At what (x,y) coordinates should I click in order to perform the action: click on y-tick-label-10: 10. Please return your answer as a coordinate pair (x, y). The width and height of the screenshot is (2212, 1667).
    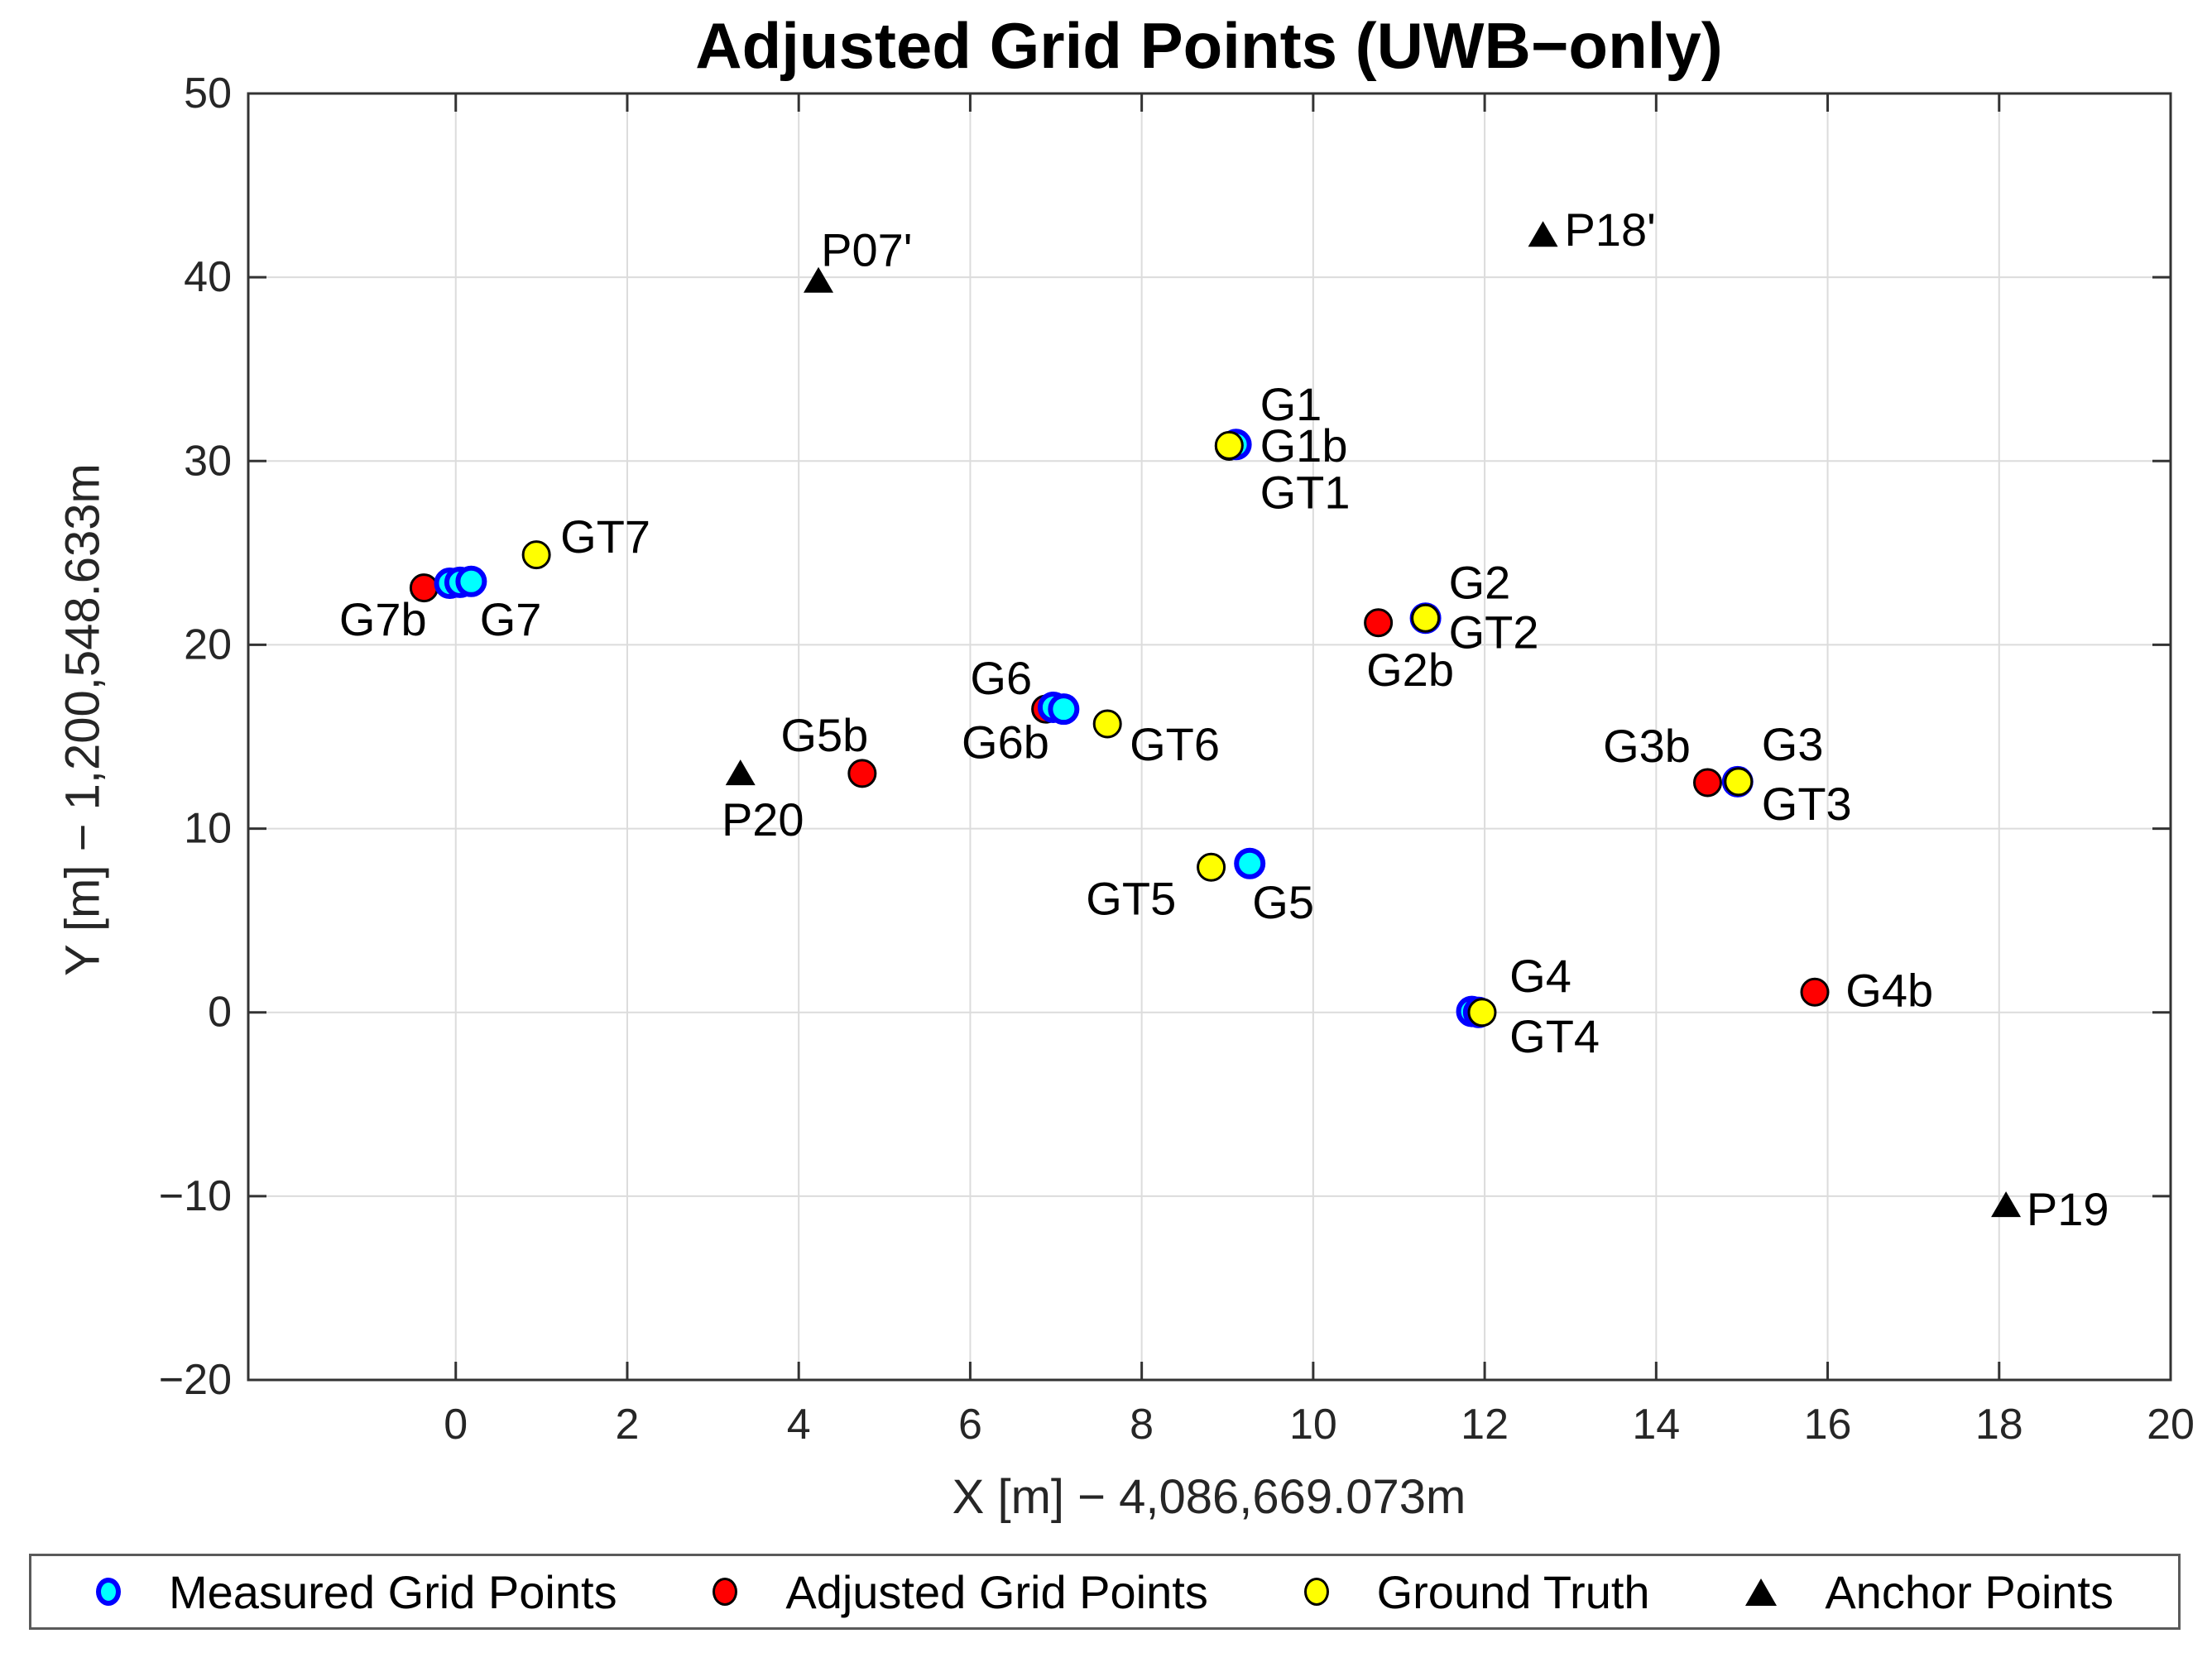
    Looking at the image, I should click on (208, 829).